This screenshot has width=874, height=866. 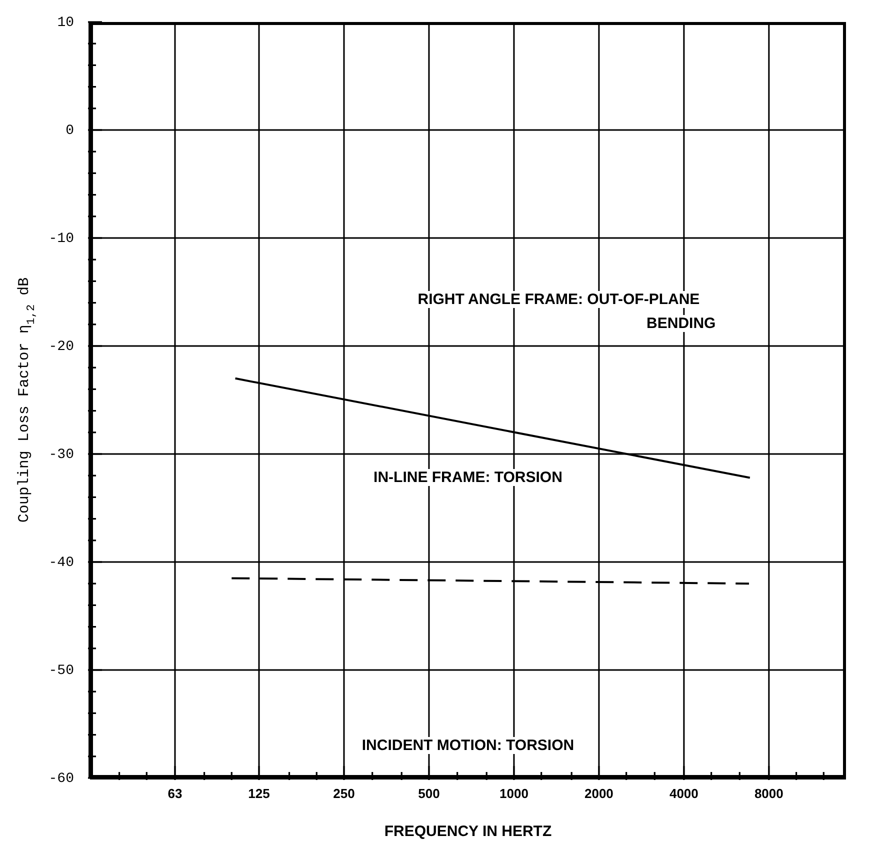 What do you see at coordinates (259, 793) in the screenshot?
I see `x-tick-label: 125` at bounding box center [259, 793].